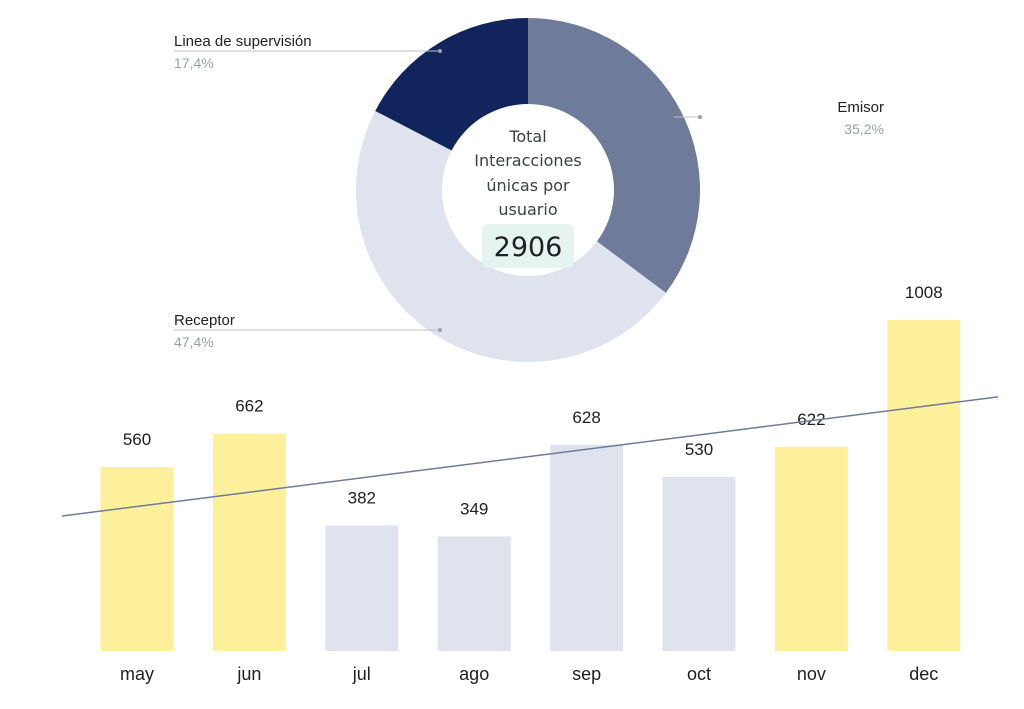 The image size is (1024, 709). I want to click on category-label-may: may, so click(137, 674).